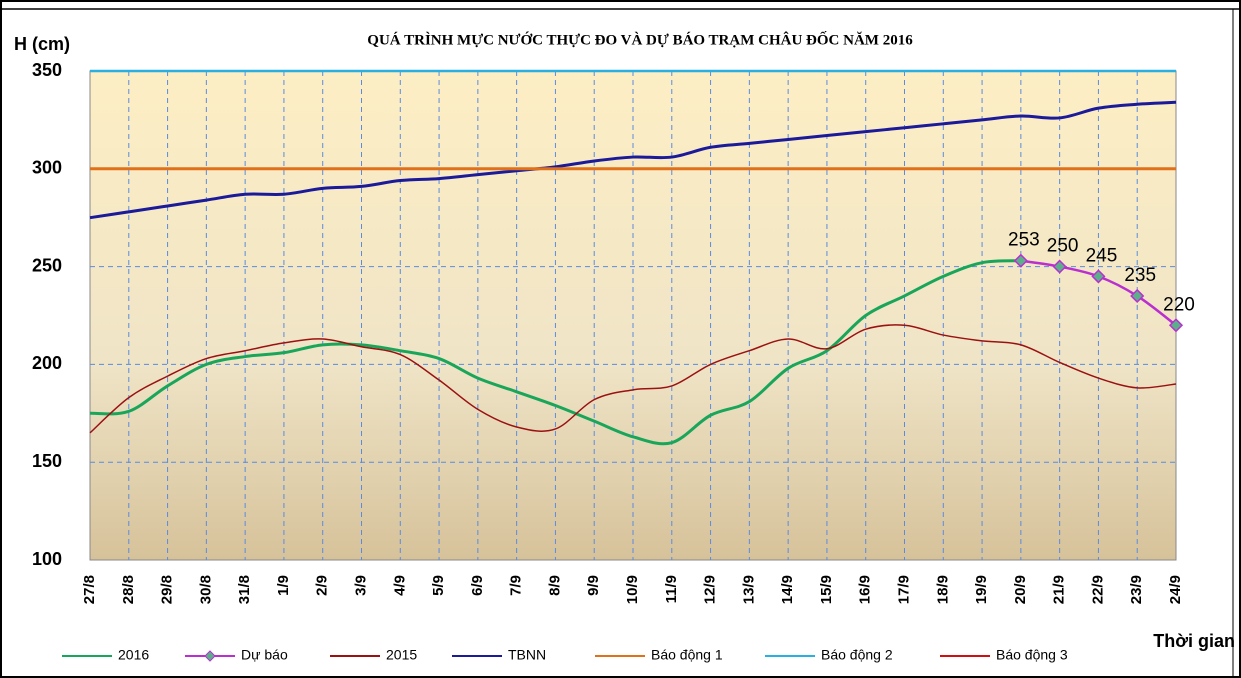 The height and width of the screenshot is (678, 1241). Describe the element at coordinates (47, 363) in the screenshot. I see `y-tick-label: 200` at that location.